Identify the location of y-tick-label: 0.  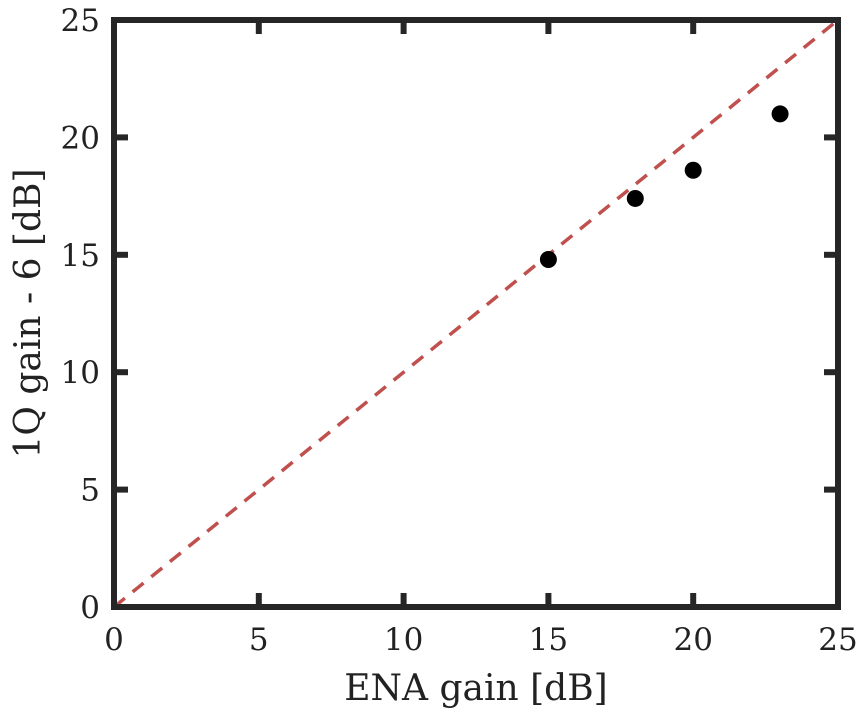
(90, 608).